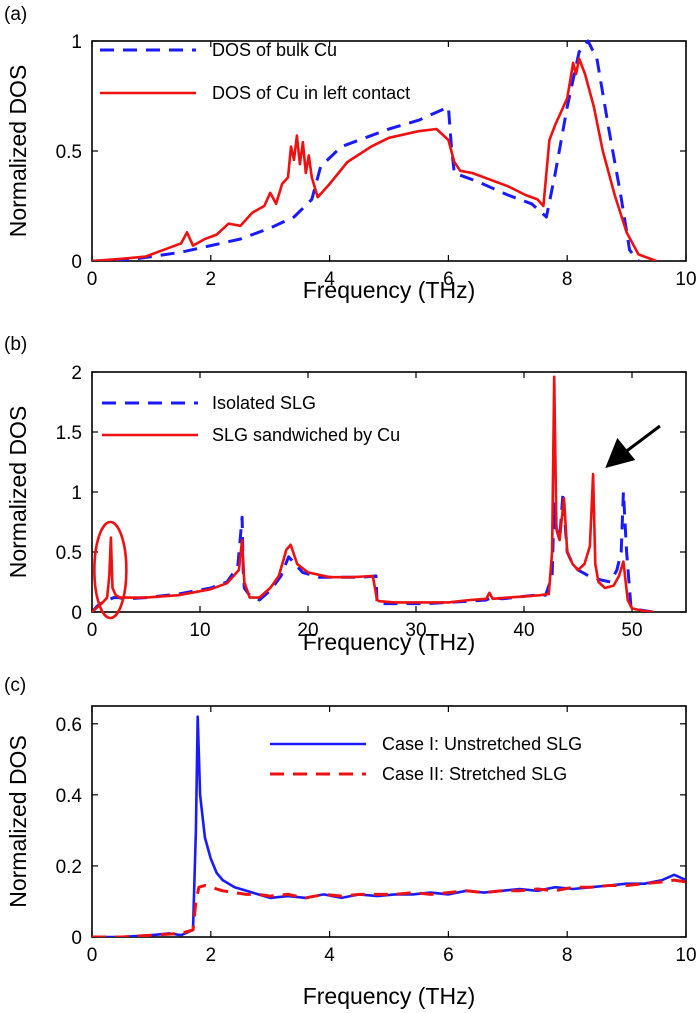 Image resolution: width=700 pixels, height=1013 pixels. What do you see at coordinates (110, 570) in the screenshot?
I see `highlight-ellipse` at bounding box center [110, 570].